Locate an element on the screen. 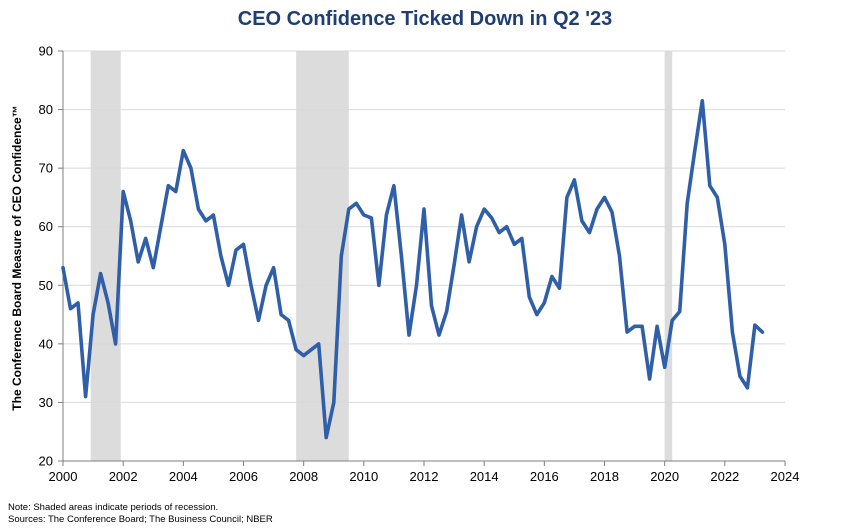  y-tick-label-60: 60 is located at coordinates (46, 226).